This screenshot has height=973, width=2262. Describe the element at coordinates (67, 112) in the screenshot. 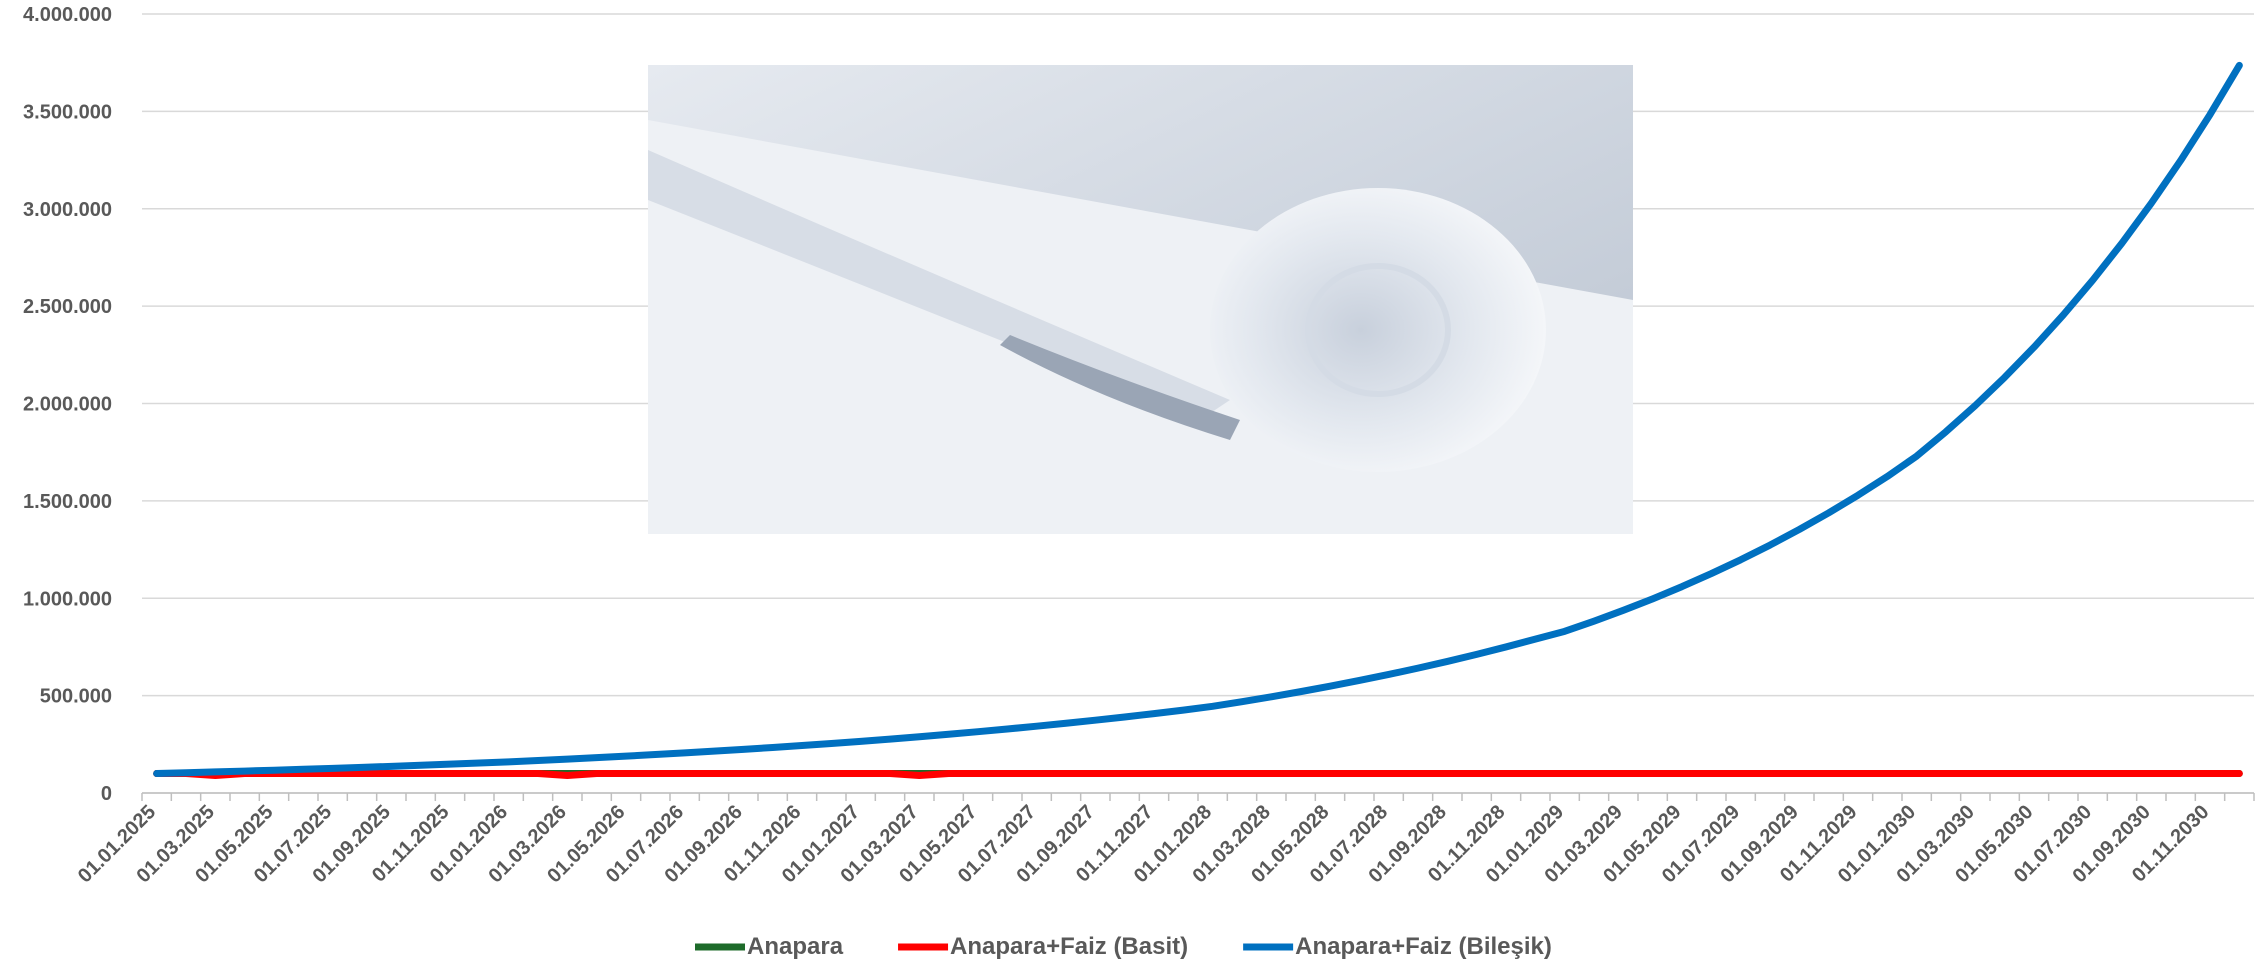

I see `y-tick-label: 3.500.000` at that location.